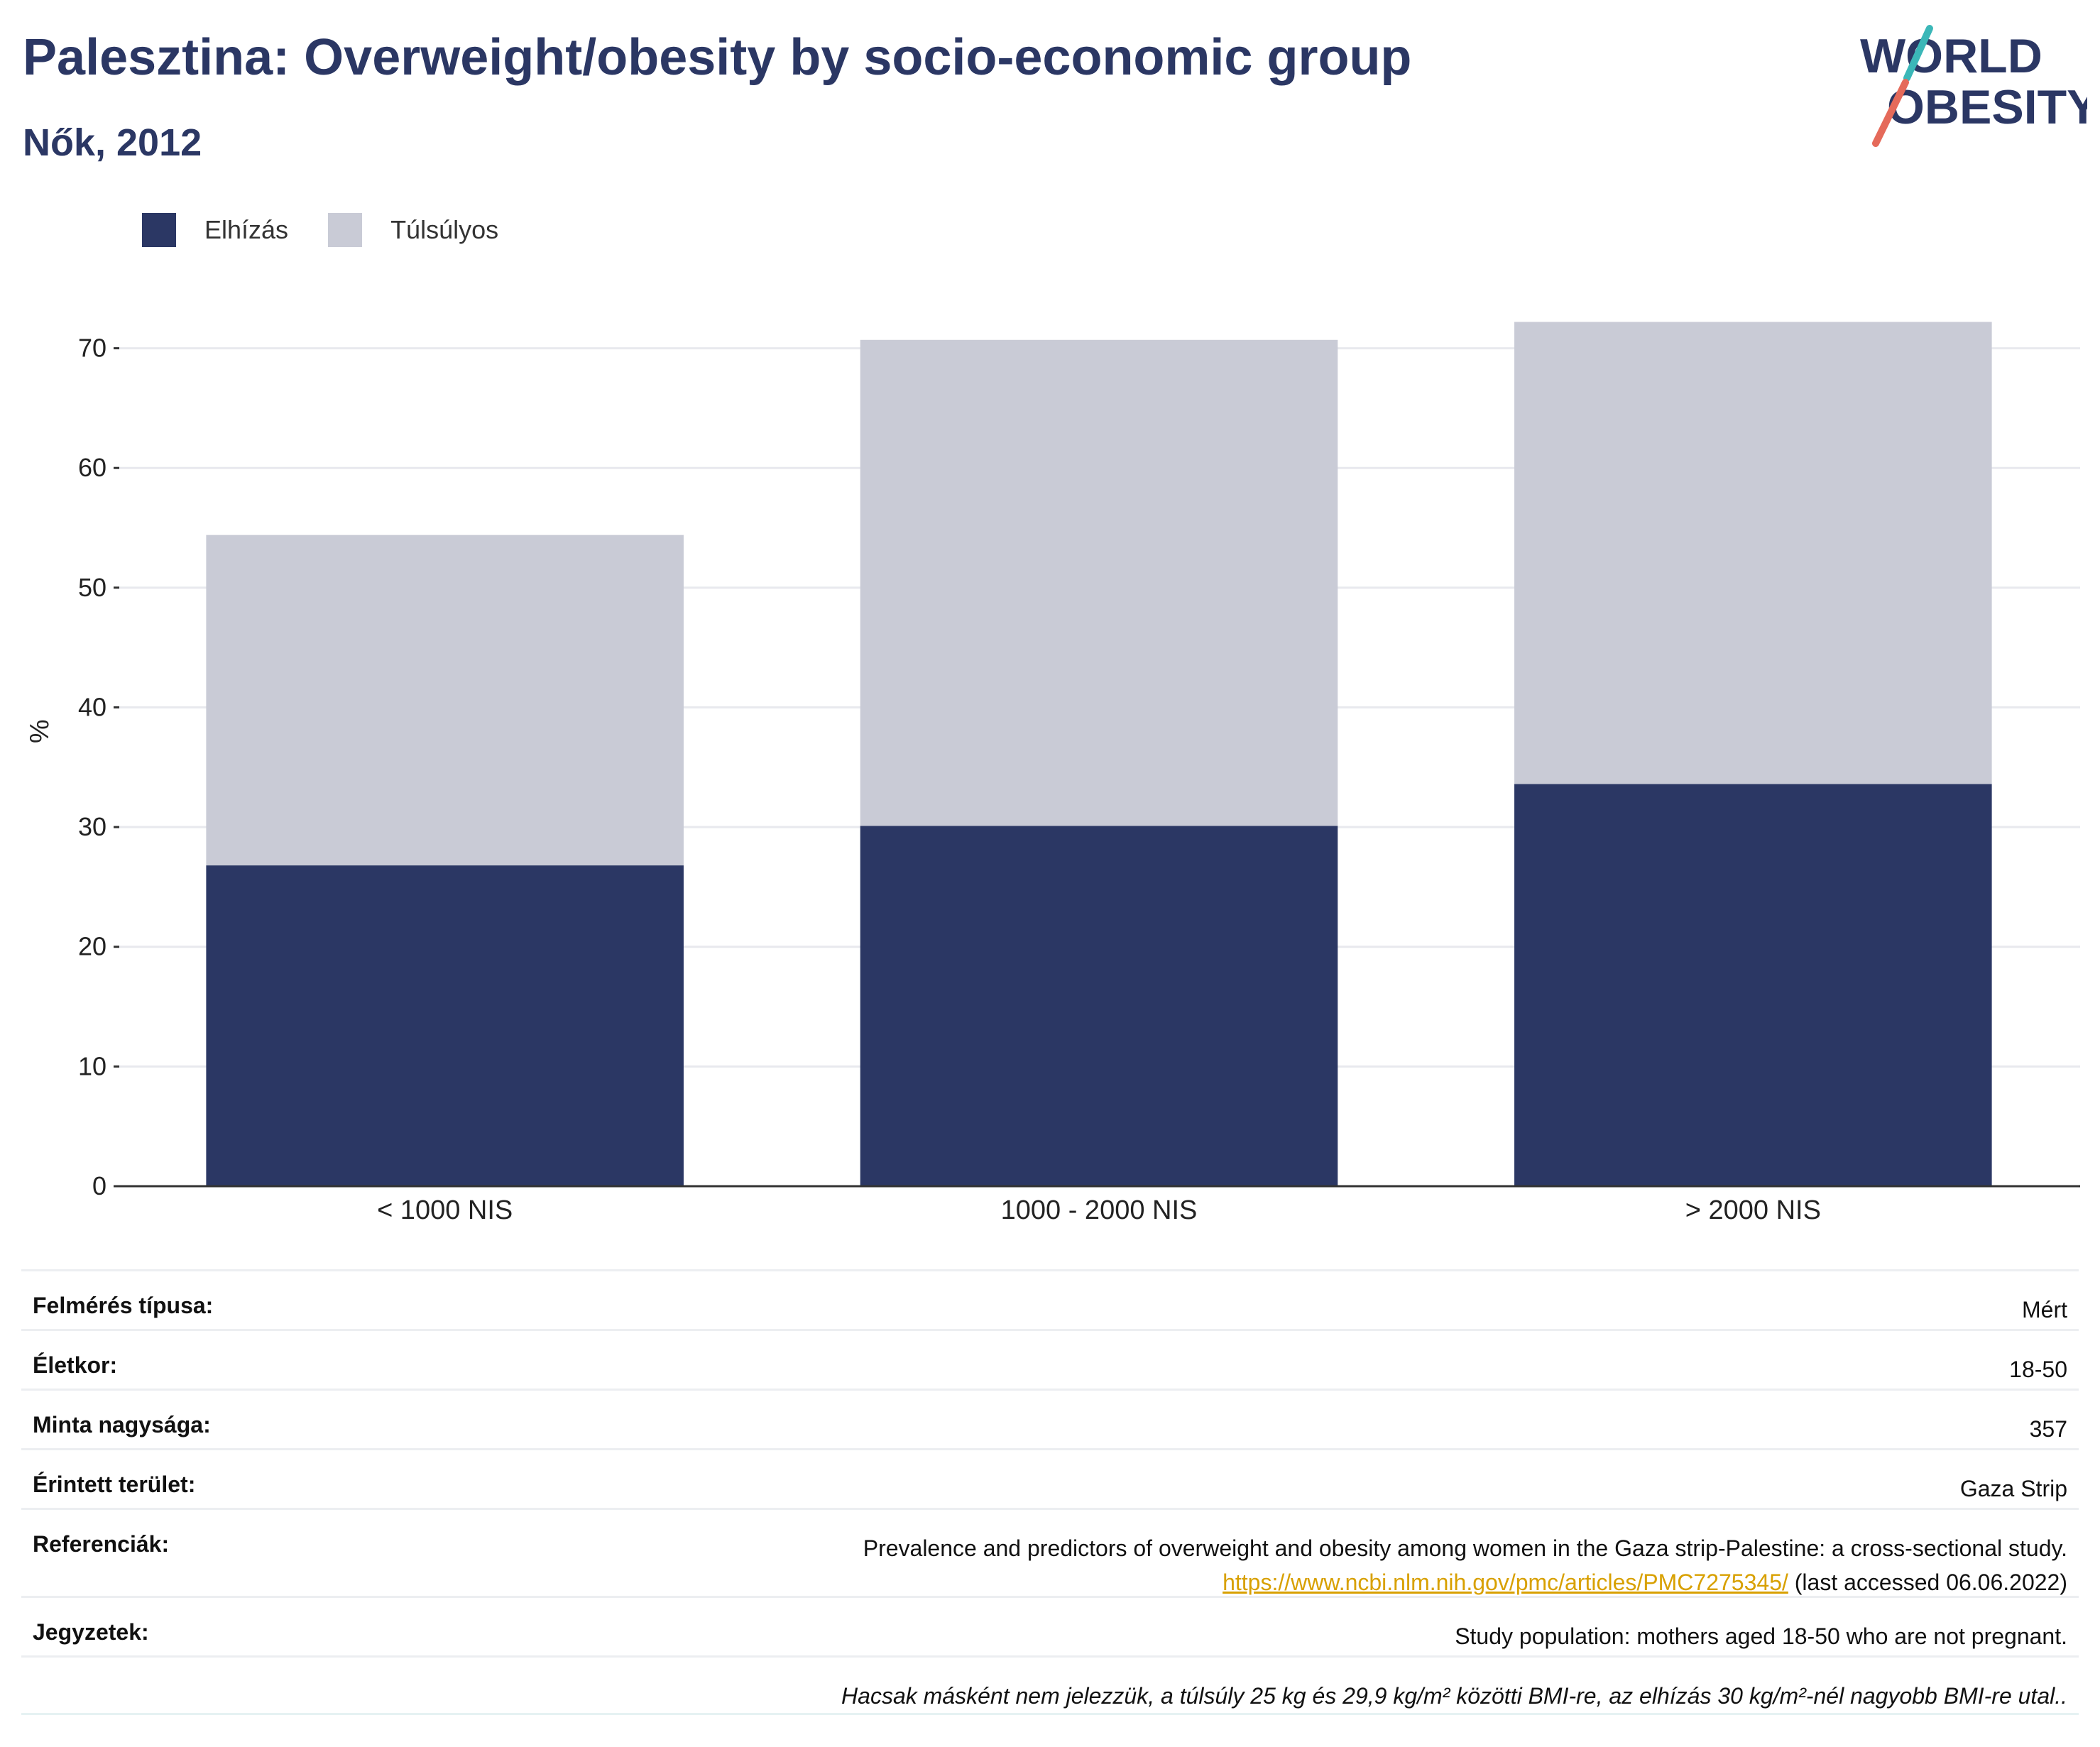 The width and height of the screenshot is (2100, 1747). I want to click on reference-accessed: (last accessed 06.06.2022), so click(1930, 1582).